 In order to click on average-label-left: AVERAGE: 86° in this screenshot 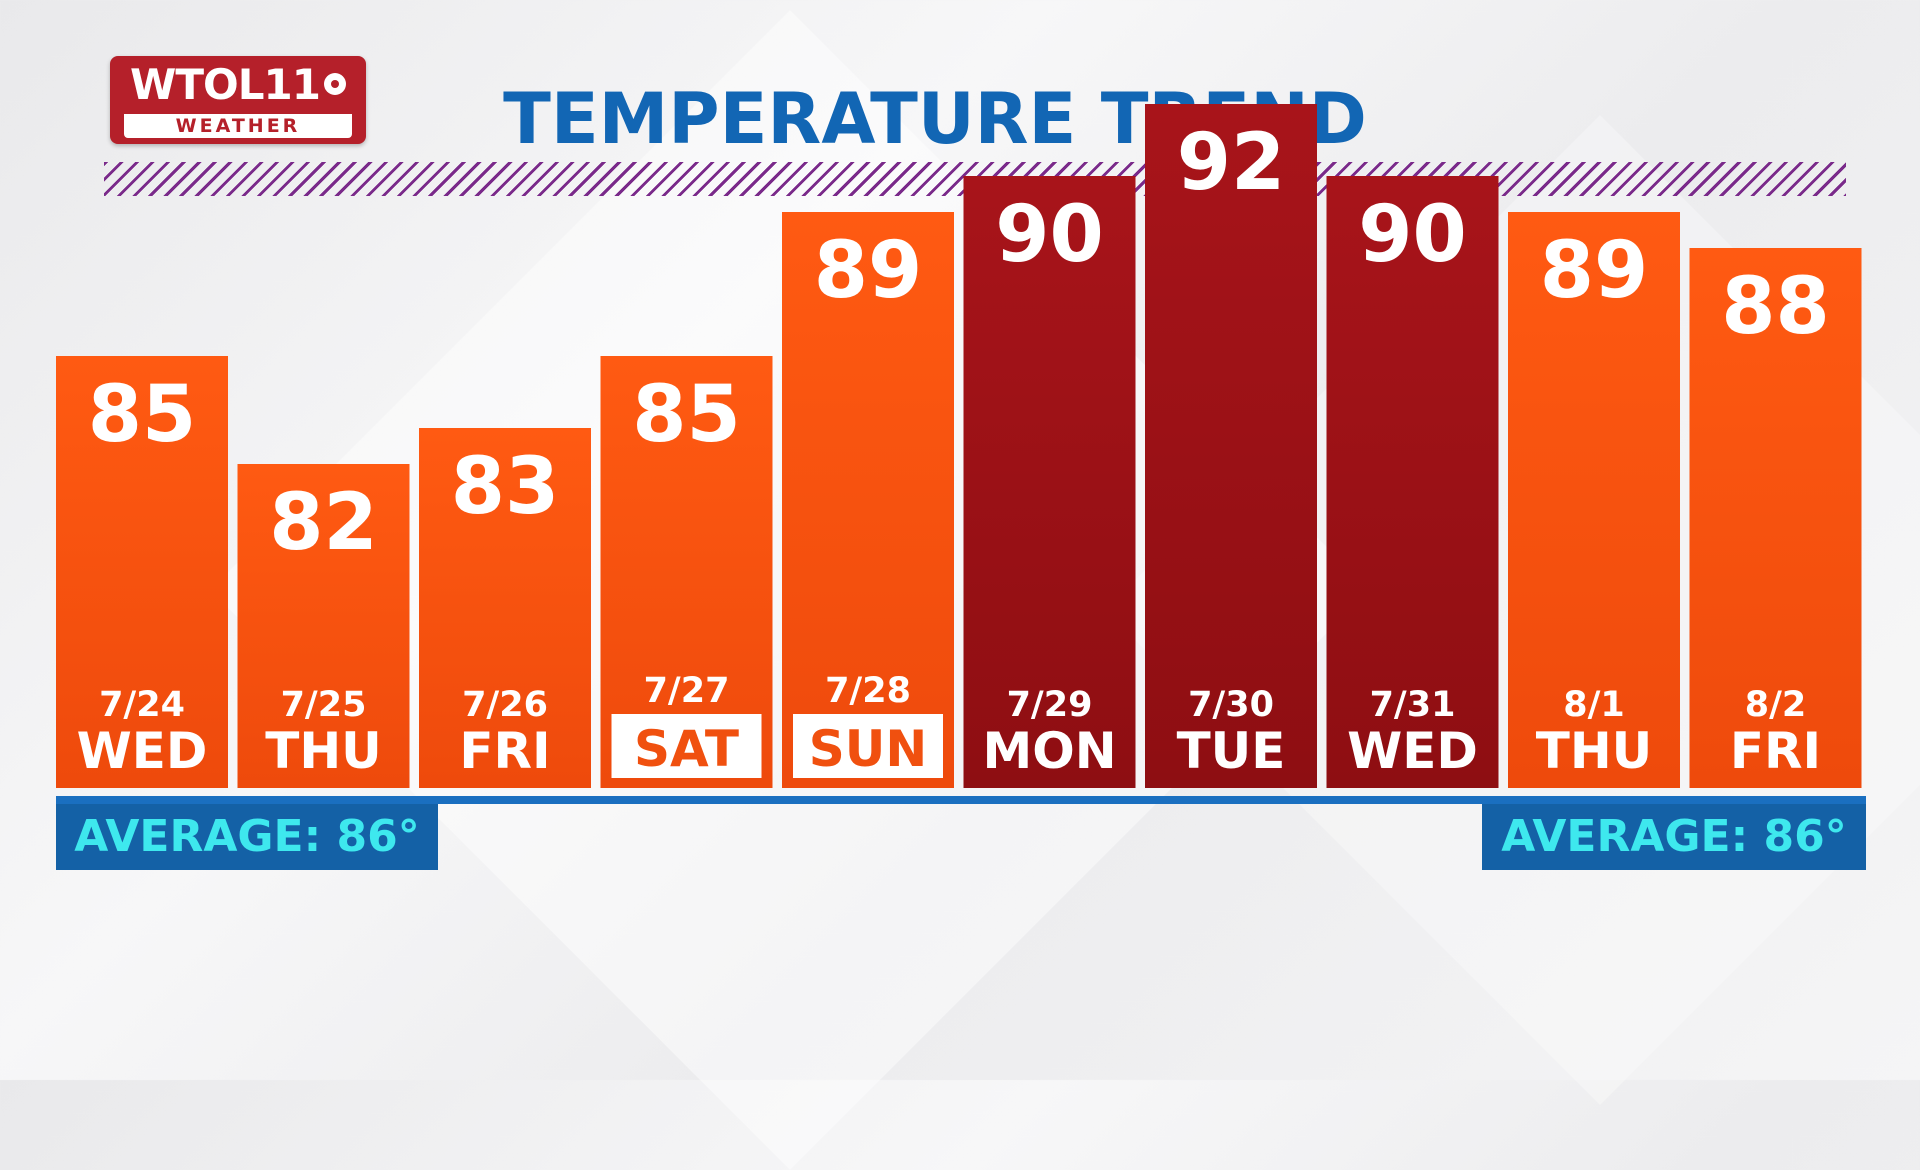, I will do `click(247, 837)`.